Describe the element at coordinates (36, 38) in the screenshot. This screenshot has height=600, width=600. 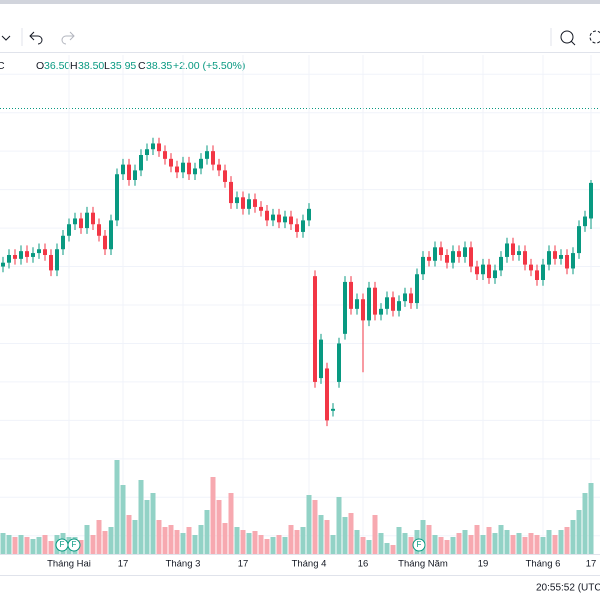
I see `undo-button` at that location.